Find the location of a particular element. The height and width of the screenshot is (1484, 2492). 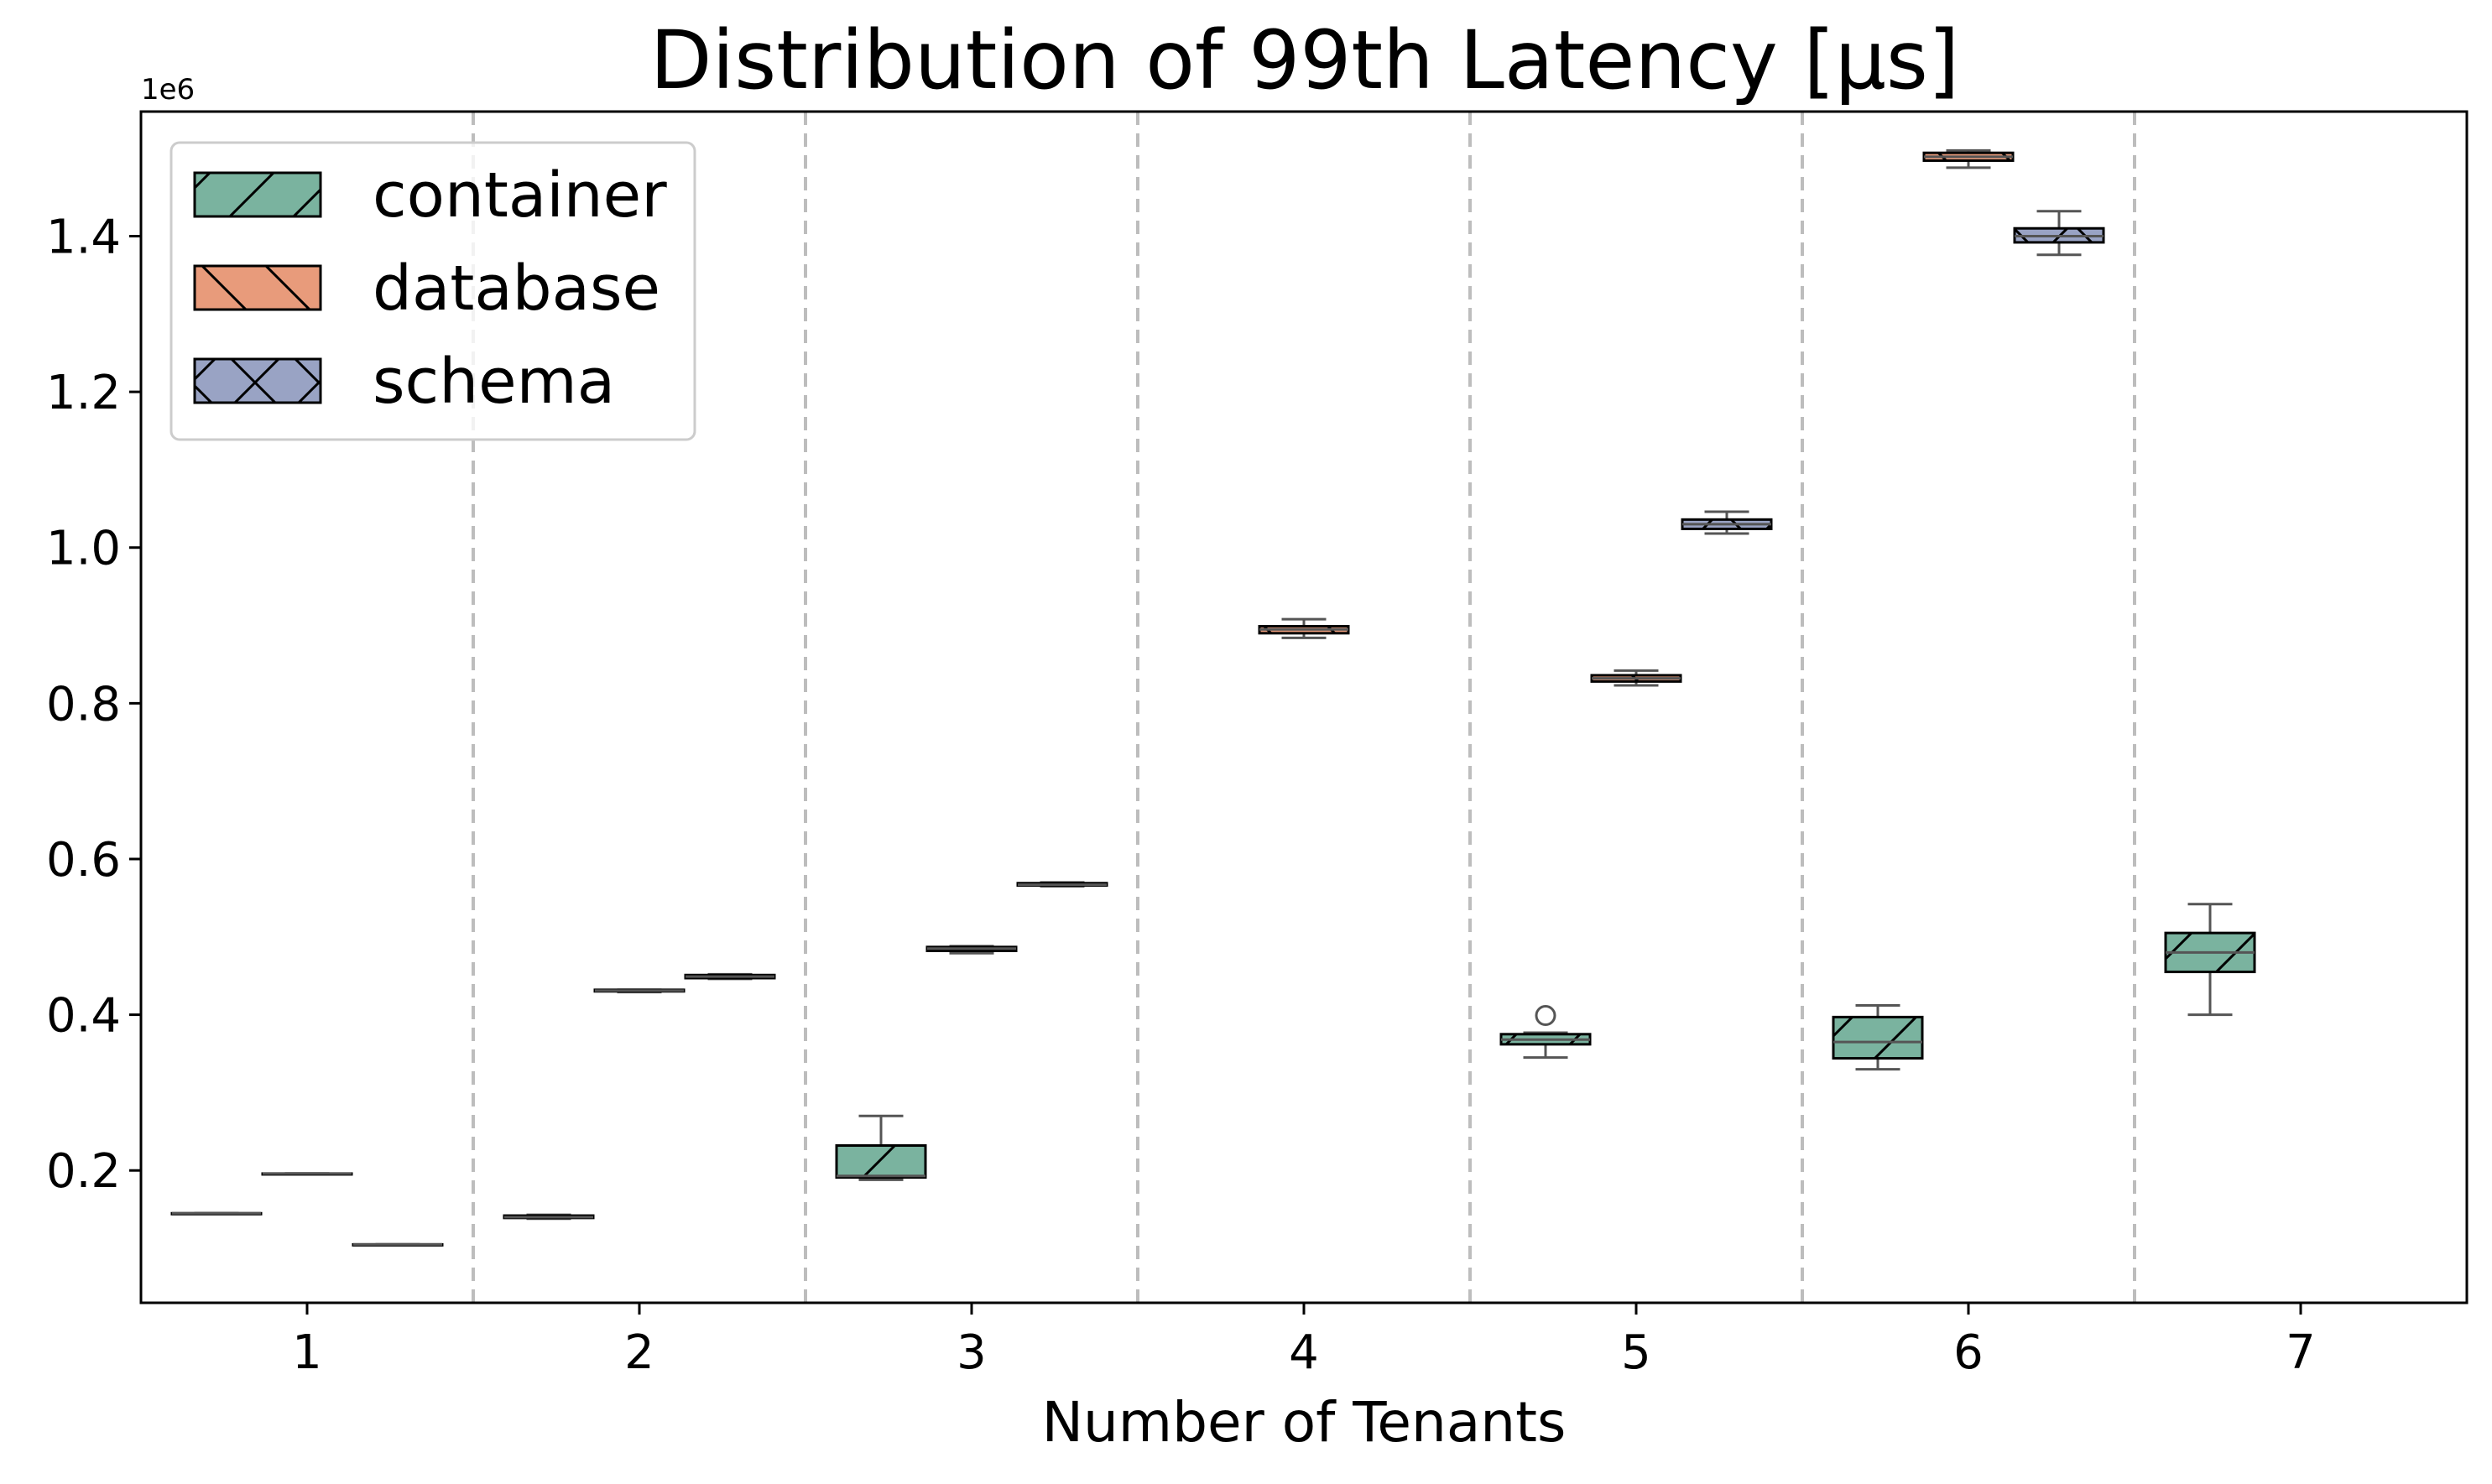

x-axis: 1 2 3 4 5 6 7 is located at coordinates (1304, 1341).